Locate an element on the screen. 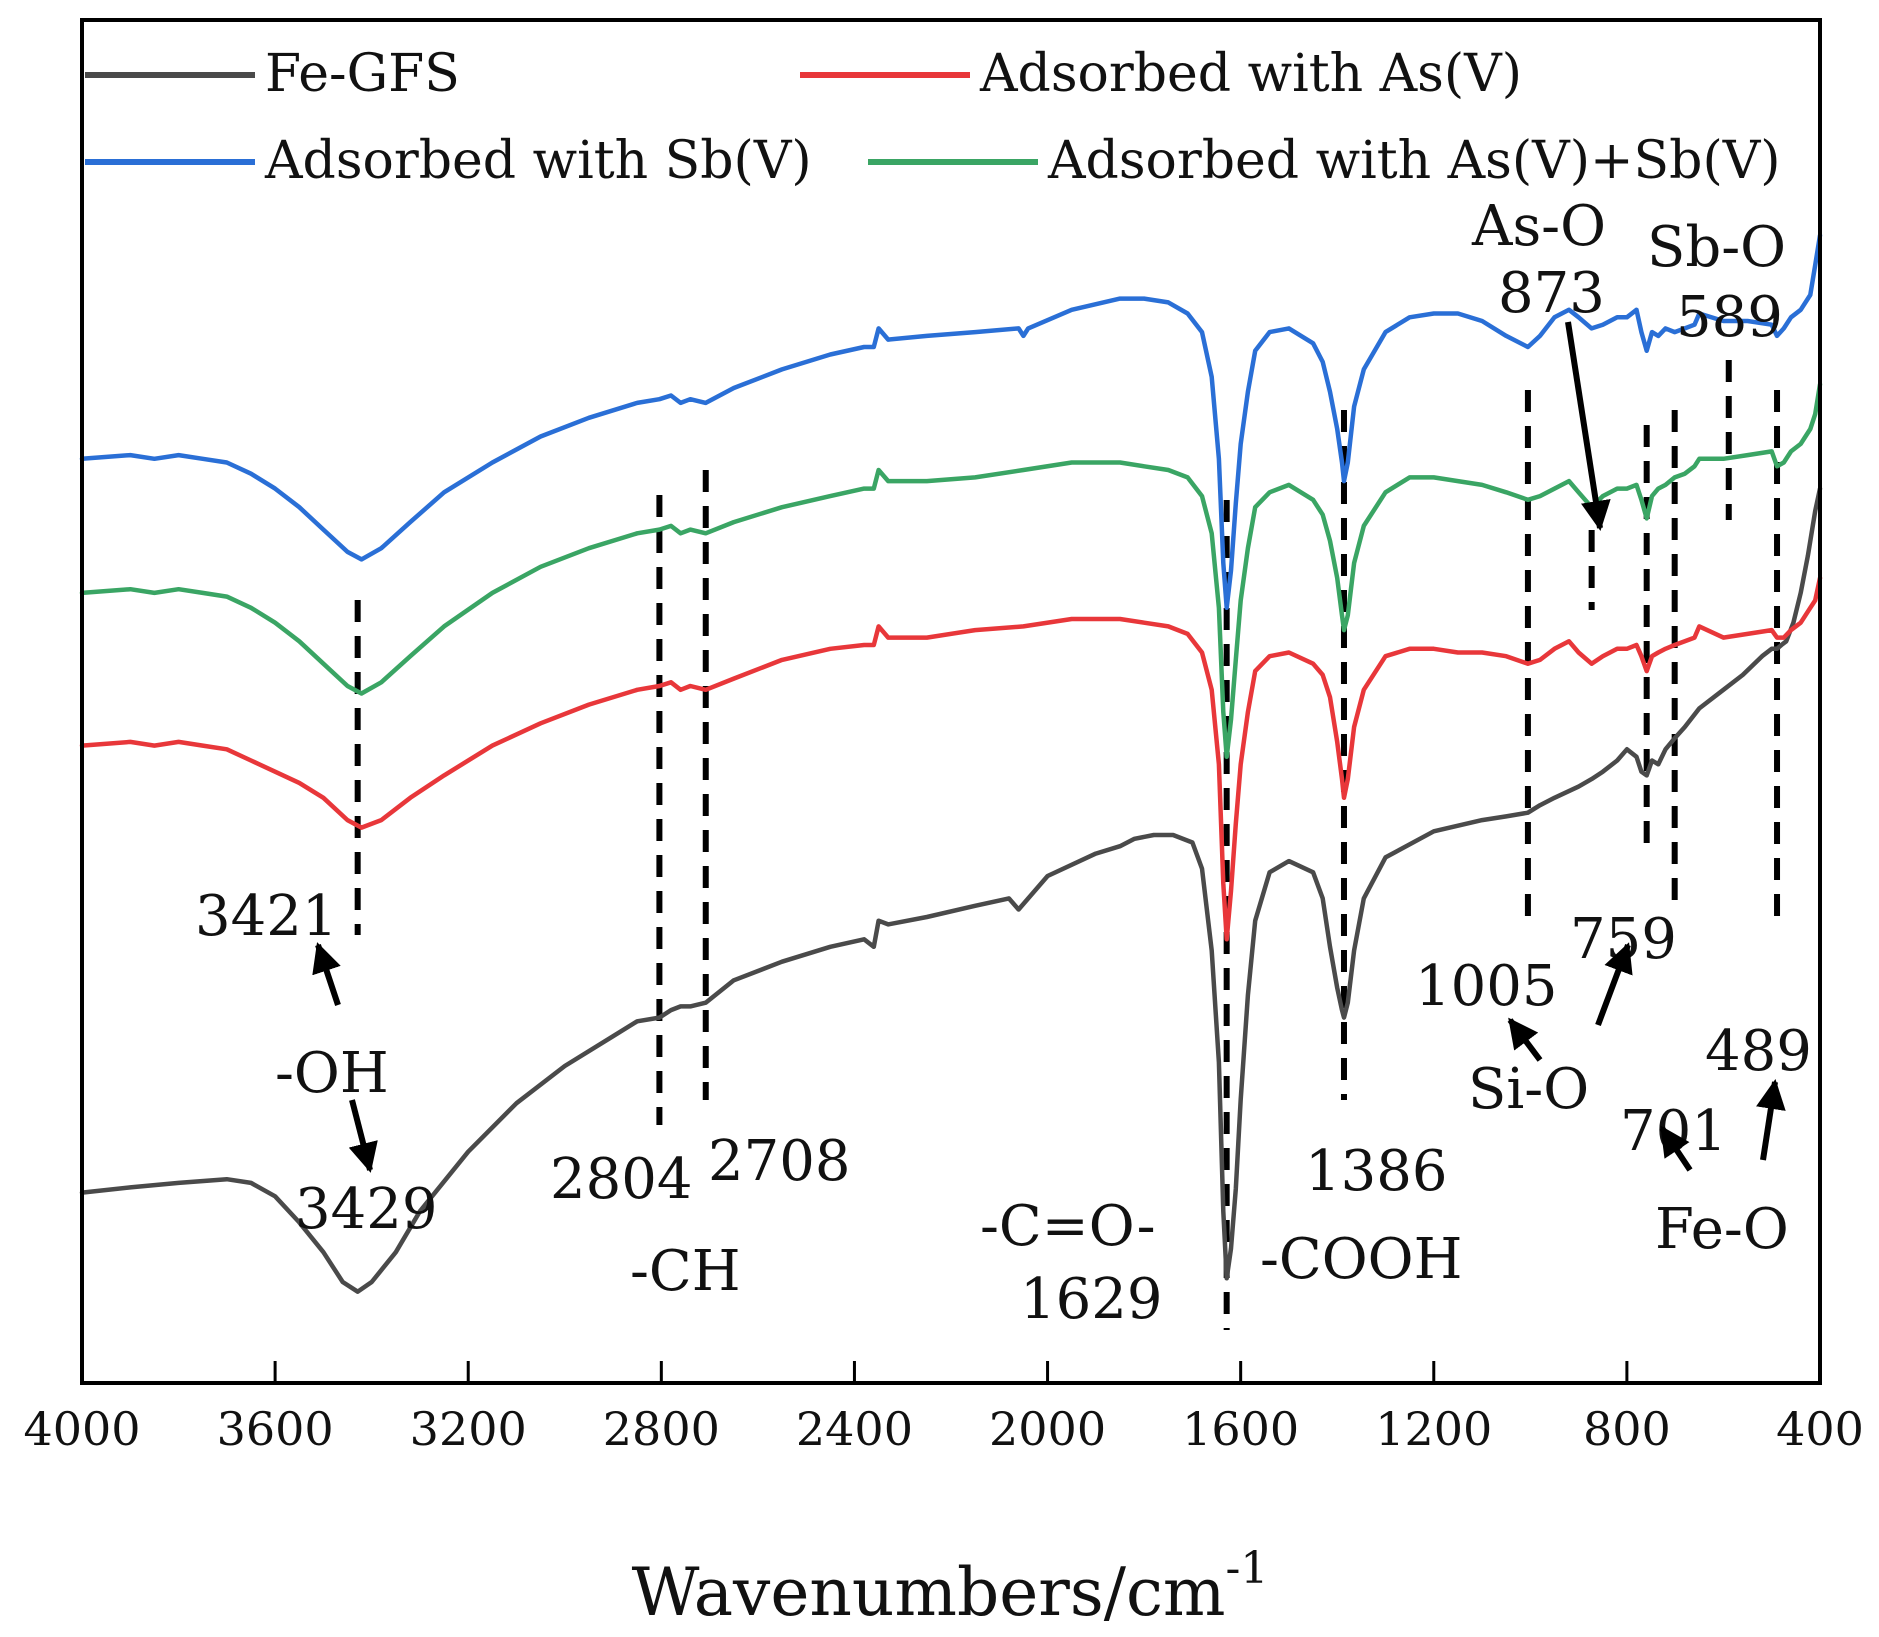 This screenshot has height=1637, width=1879. annotation-label: 2804 is located at coordinates (621, 1179).